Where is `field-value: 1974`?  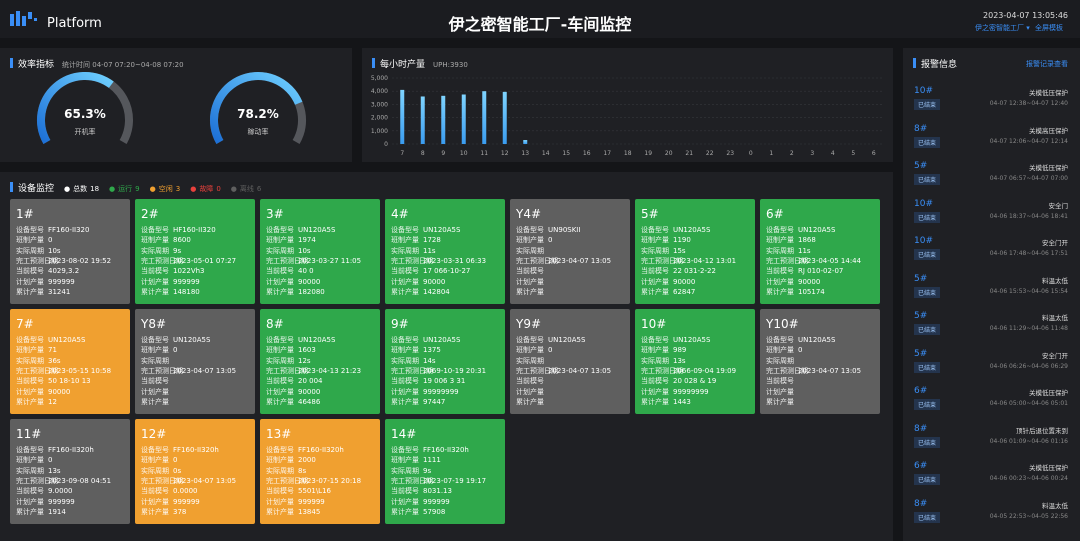
field-value: 1974 is located at coordinates (307, 240).